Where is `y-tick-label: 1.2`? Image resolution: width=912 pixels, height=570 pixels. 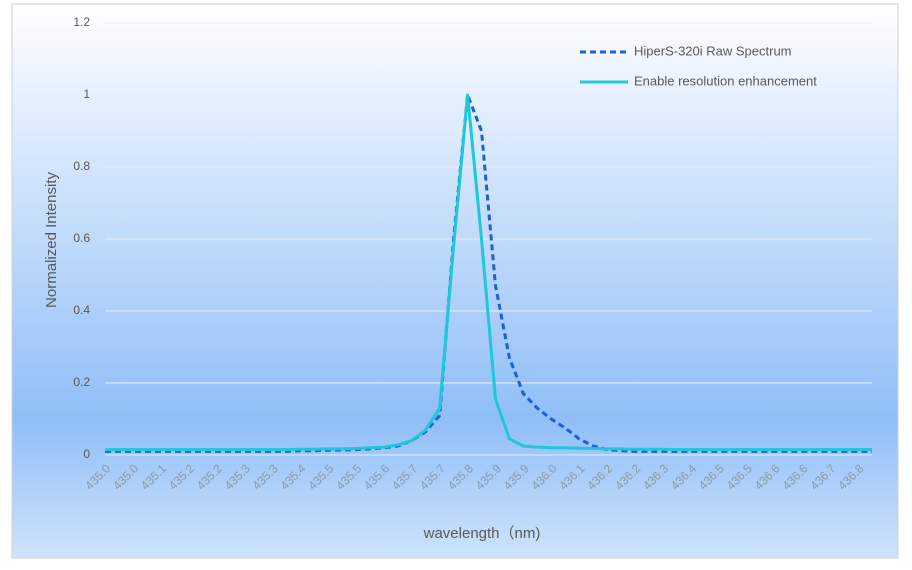
y-tick-label: 1.2 is located at coordinates (81, 22).